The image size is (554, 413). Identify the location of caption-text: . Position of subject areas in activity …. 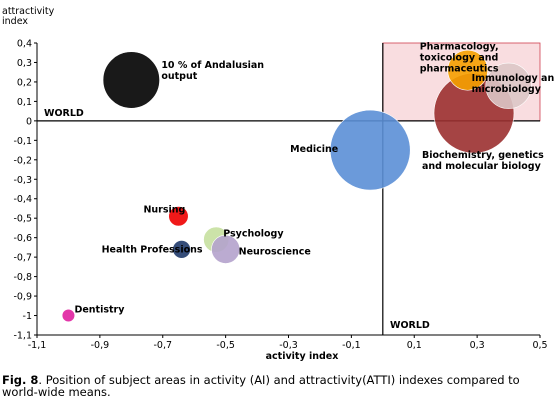
(261, 386).